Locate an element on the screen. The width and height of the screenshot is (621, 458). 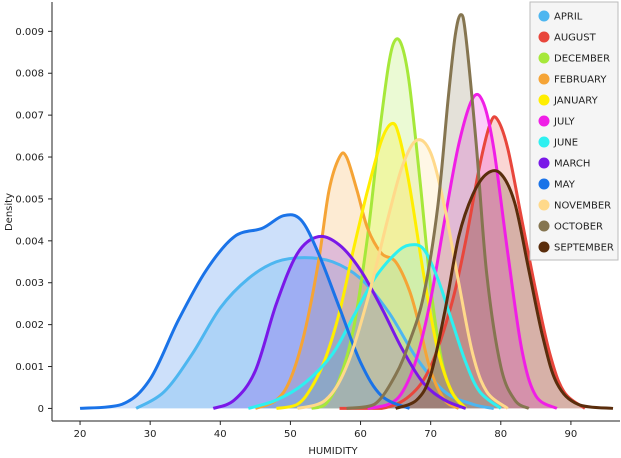
legend-swatch-december is located at coordinates (544, 58).